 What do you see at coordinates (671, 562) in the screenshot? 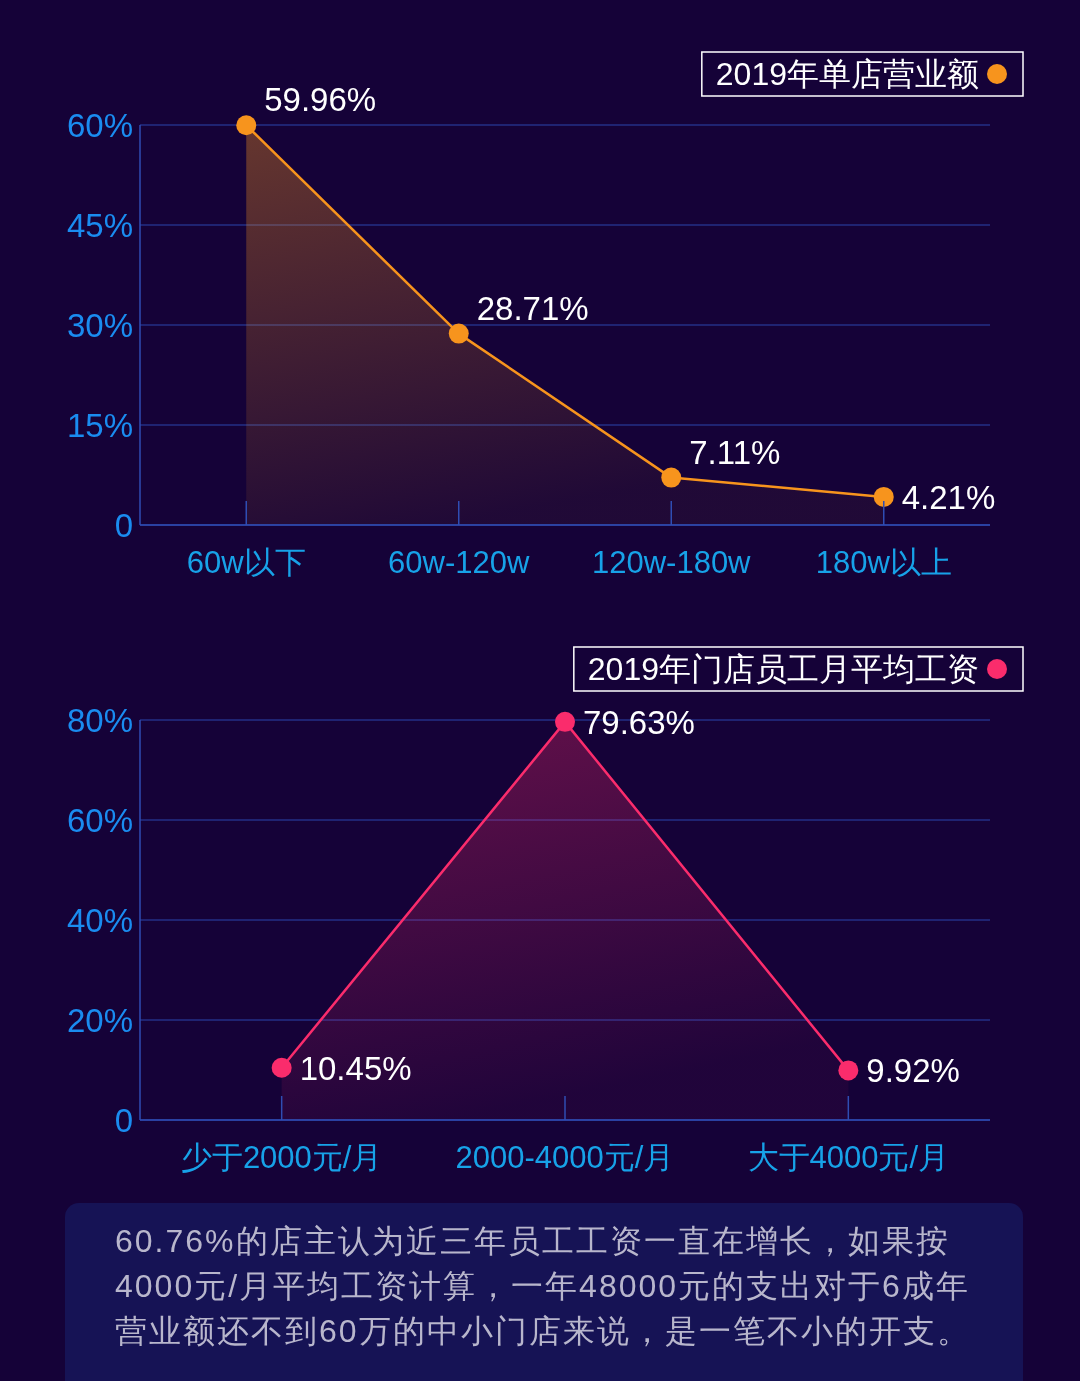
I see `x-tick-label: 120w-180w` at bounding box center [671, 562].